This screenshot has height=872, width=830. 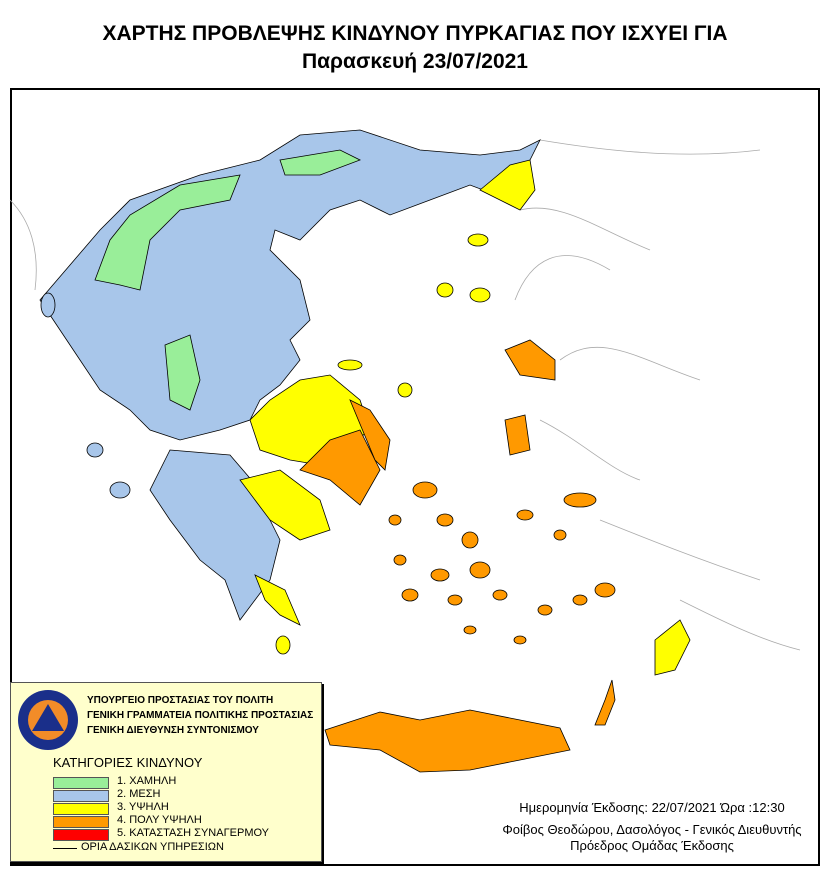 I want to click on org-secretariat: ΓΕΝΙΚΗ ΓΡΑΜΜΑΤΕΙΑ ΠΟΛΙΤΙΚΗΣ ΠΡΟΣΤΑΣΙΑΣ, so click(x=200, y=715).